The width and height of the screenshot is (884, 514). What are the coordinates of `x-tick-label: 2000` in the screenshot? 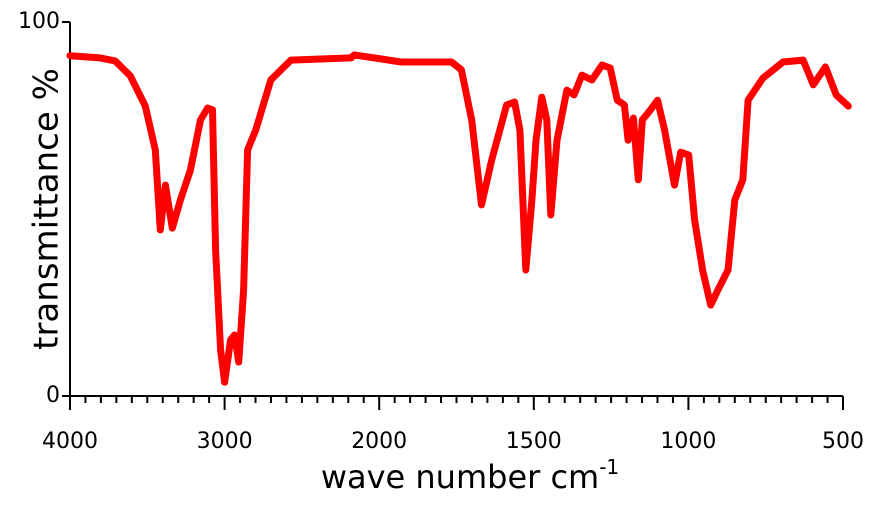 It's located at (379, 441).